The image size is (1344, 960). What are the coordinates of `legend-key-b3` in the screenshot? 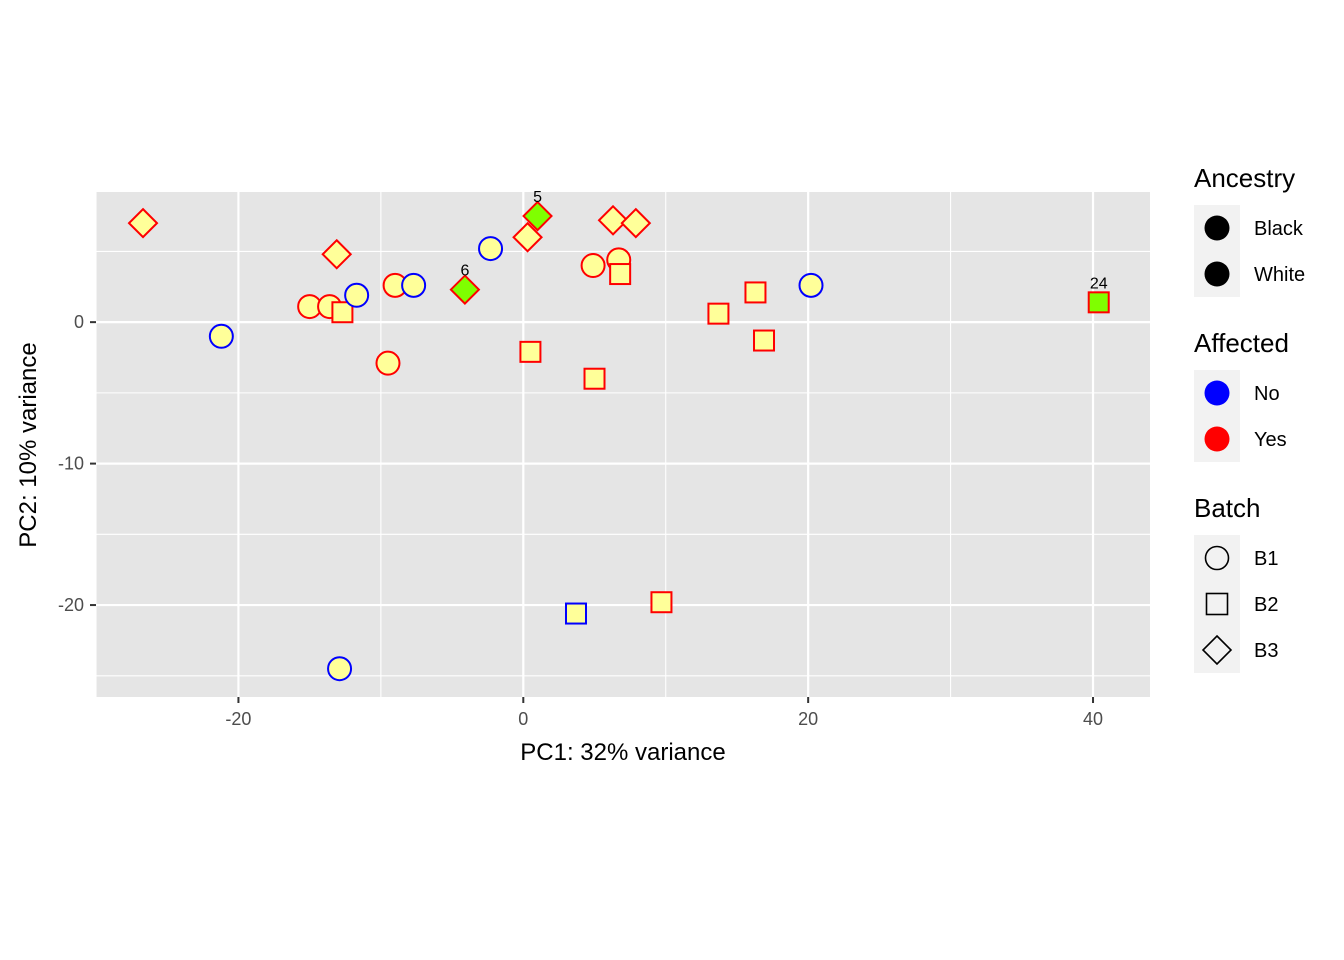 It's located at (1217, 650).